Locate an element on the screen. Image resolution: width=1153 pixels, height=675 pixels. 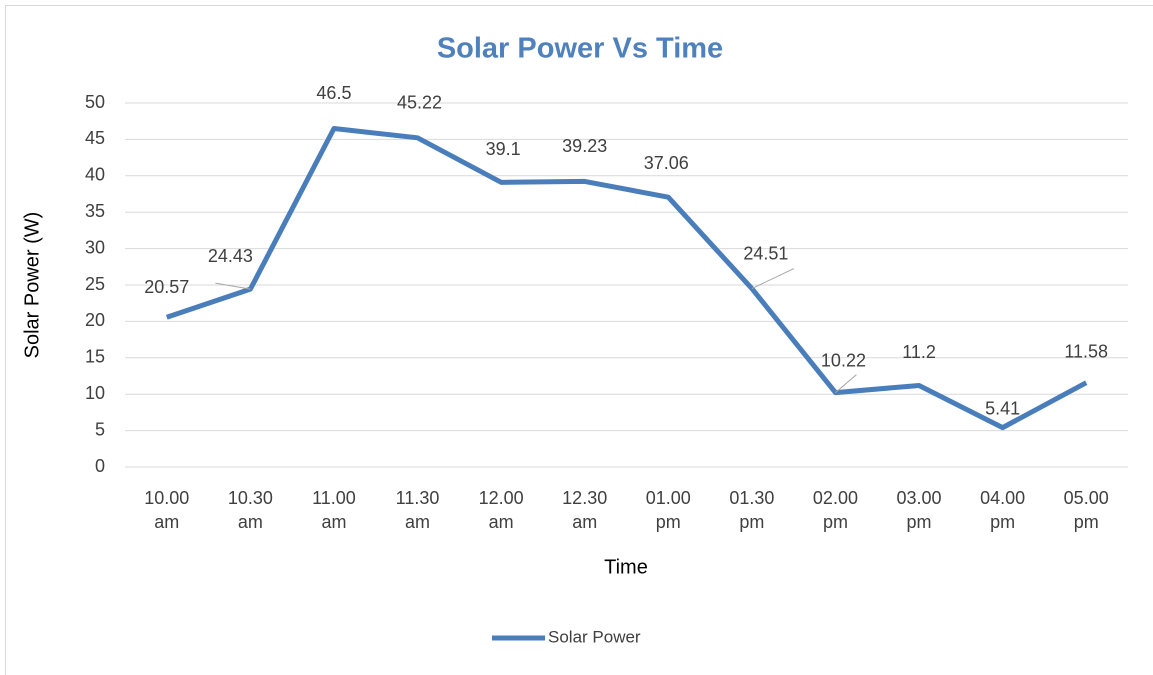
y-tick-label: 20 is located at coordinates (95, 320).